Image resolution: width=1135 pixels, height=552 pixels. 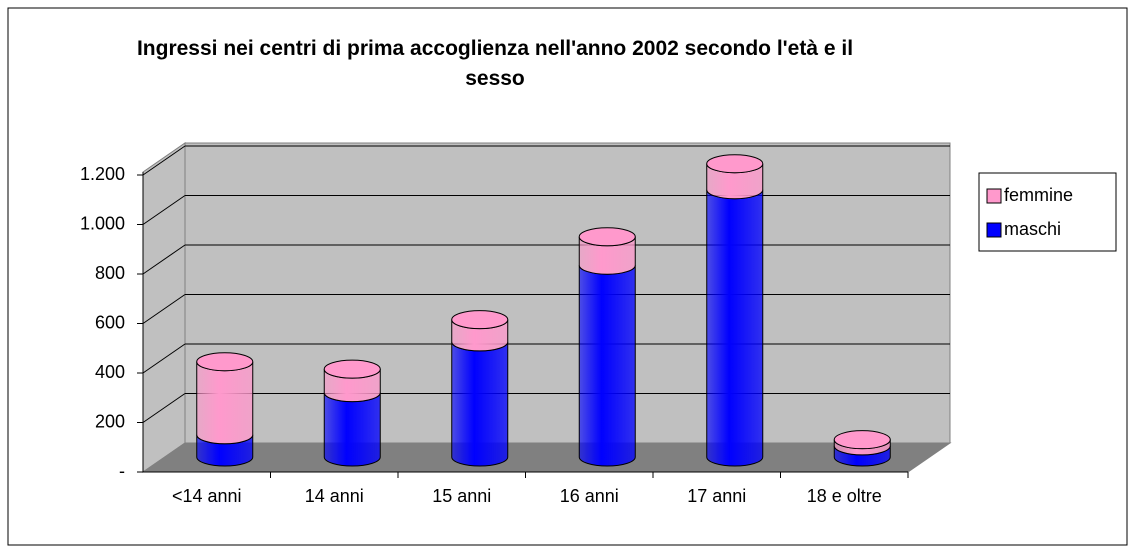 What do you see at coordinates (461, 496) in the screenshot?
I see `x-tick-label: 15 anni` at bounding box center [461, 496].